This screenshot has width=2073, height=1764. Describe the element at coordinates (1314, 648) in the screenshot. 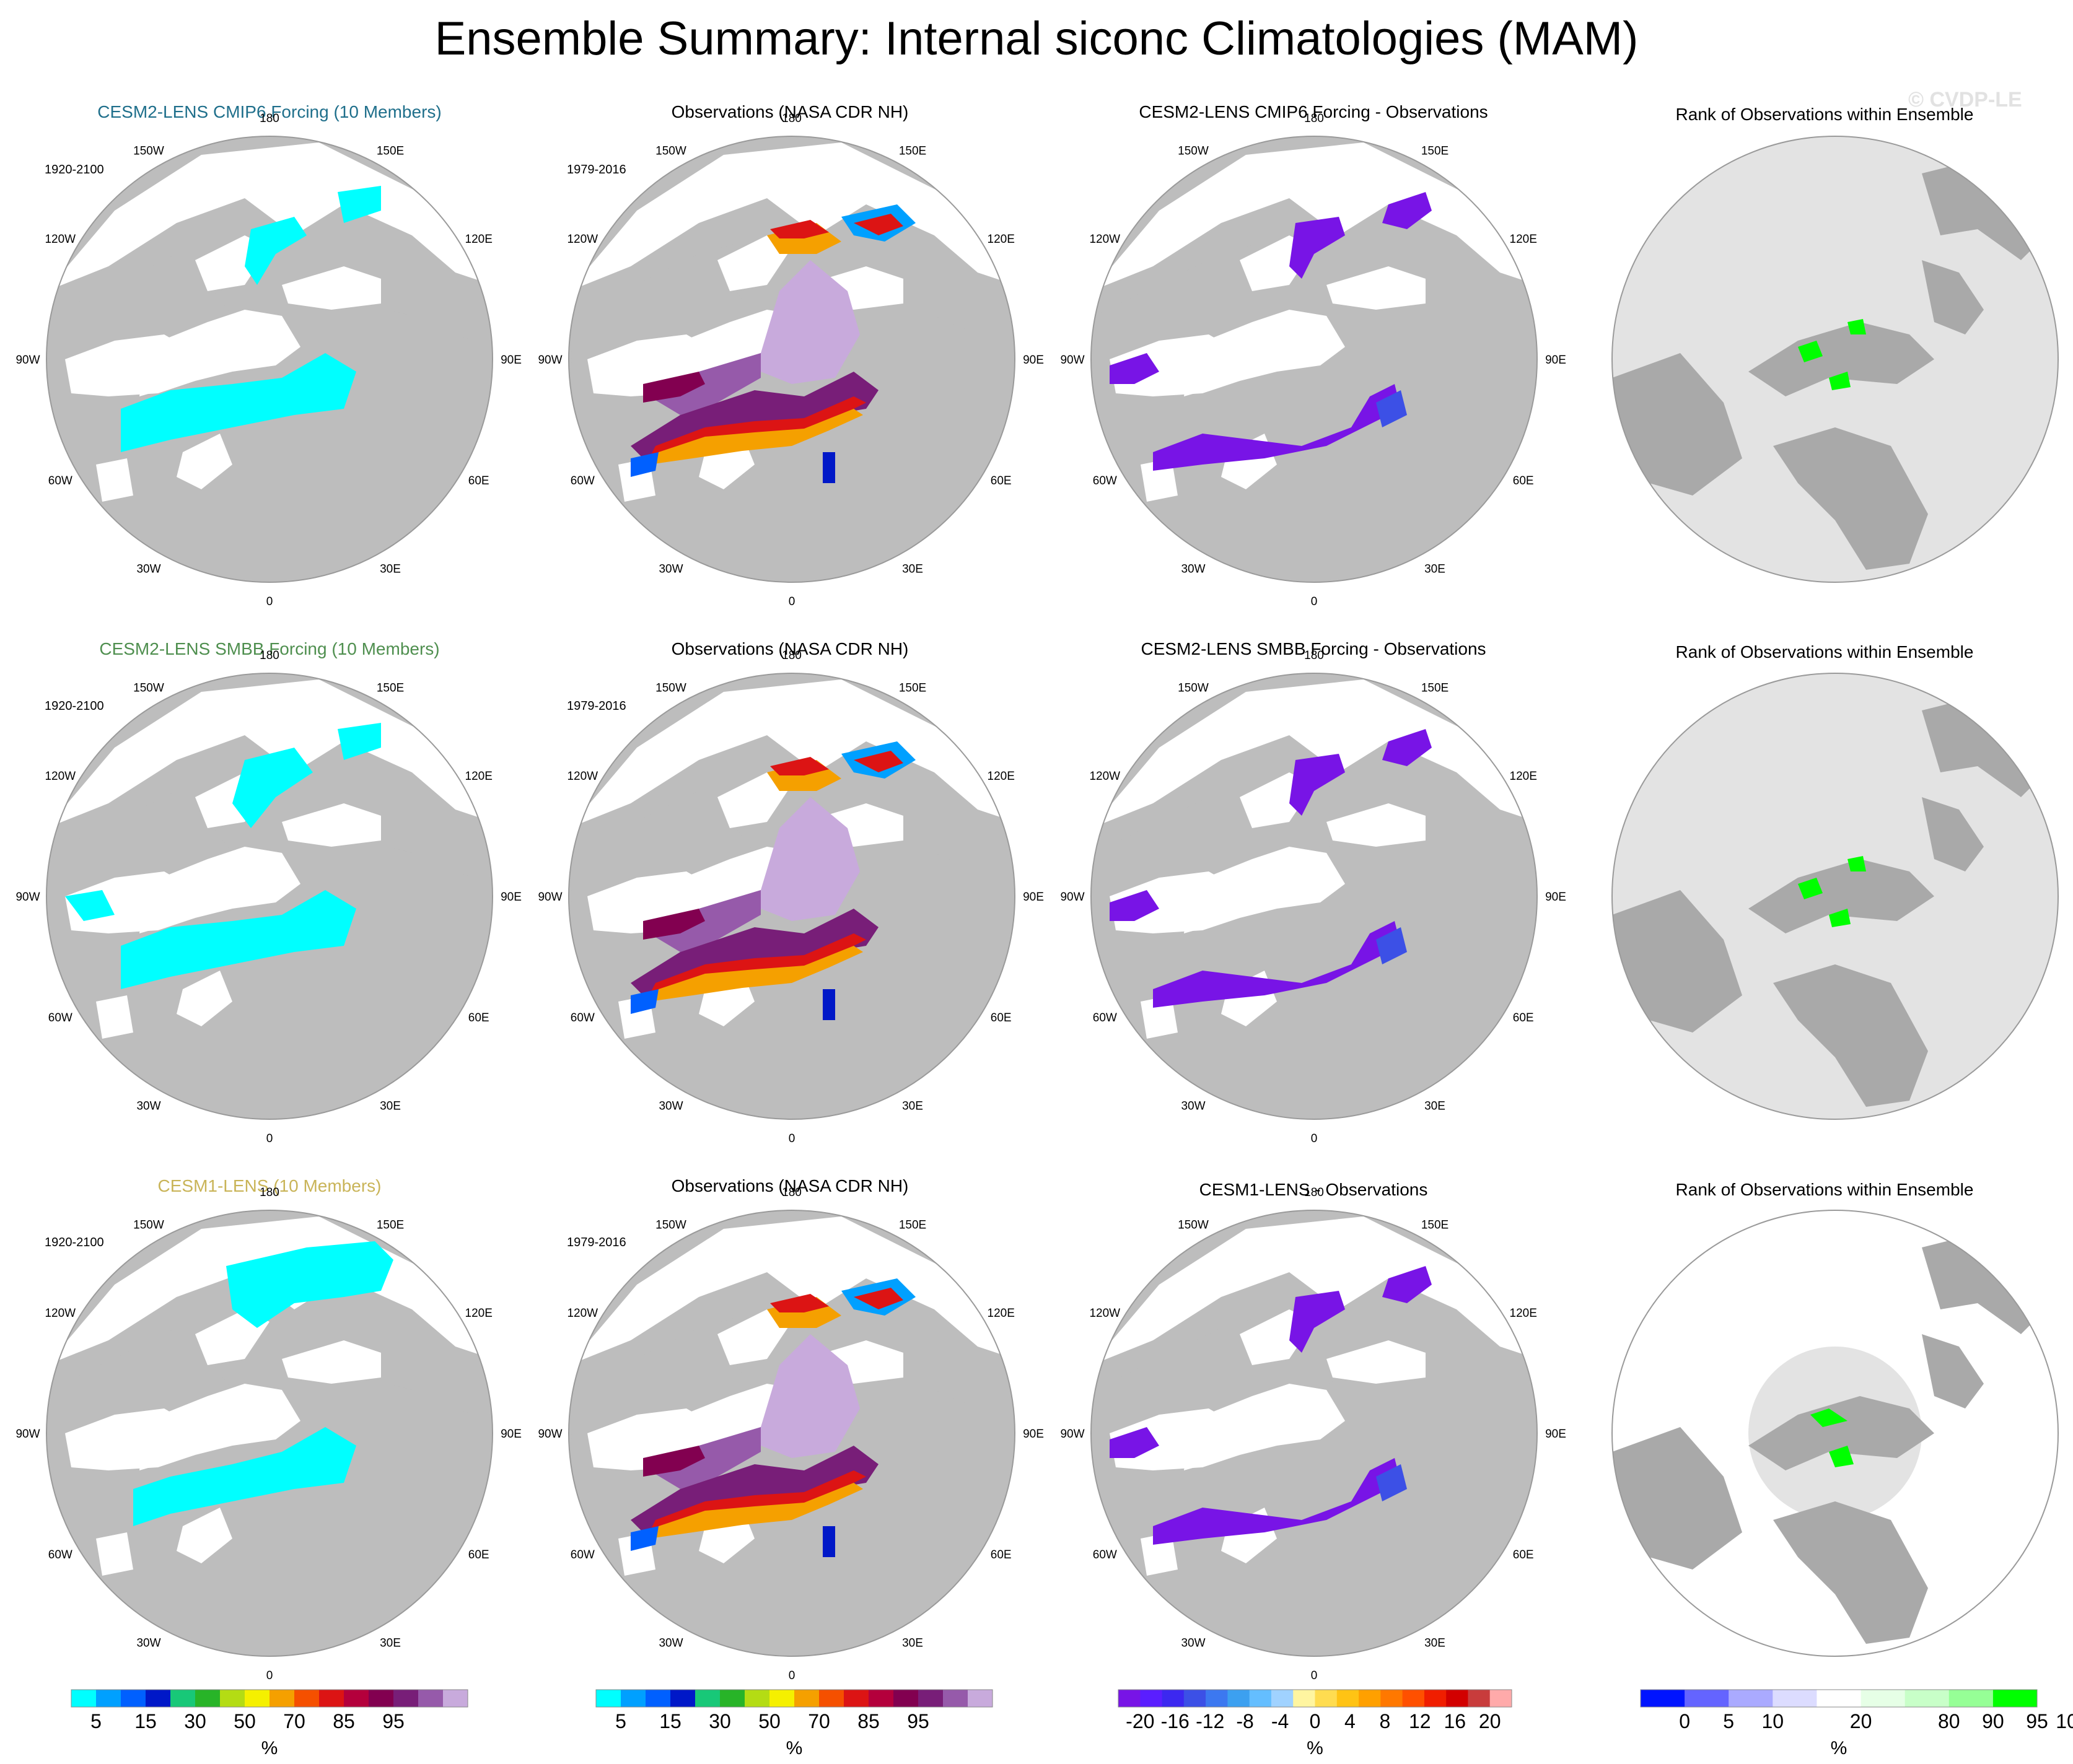

I see `row2-diff-title: CESM2-LENS SMBB Forcing - Observations` at that location.